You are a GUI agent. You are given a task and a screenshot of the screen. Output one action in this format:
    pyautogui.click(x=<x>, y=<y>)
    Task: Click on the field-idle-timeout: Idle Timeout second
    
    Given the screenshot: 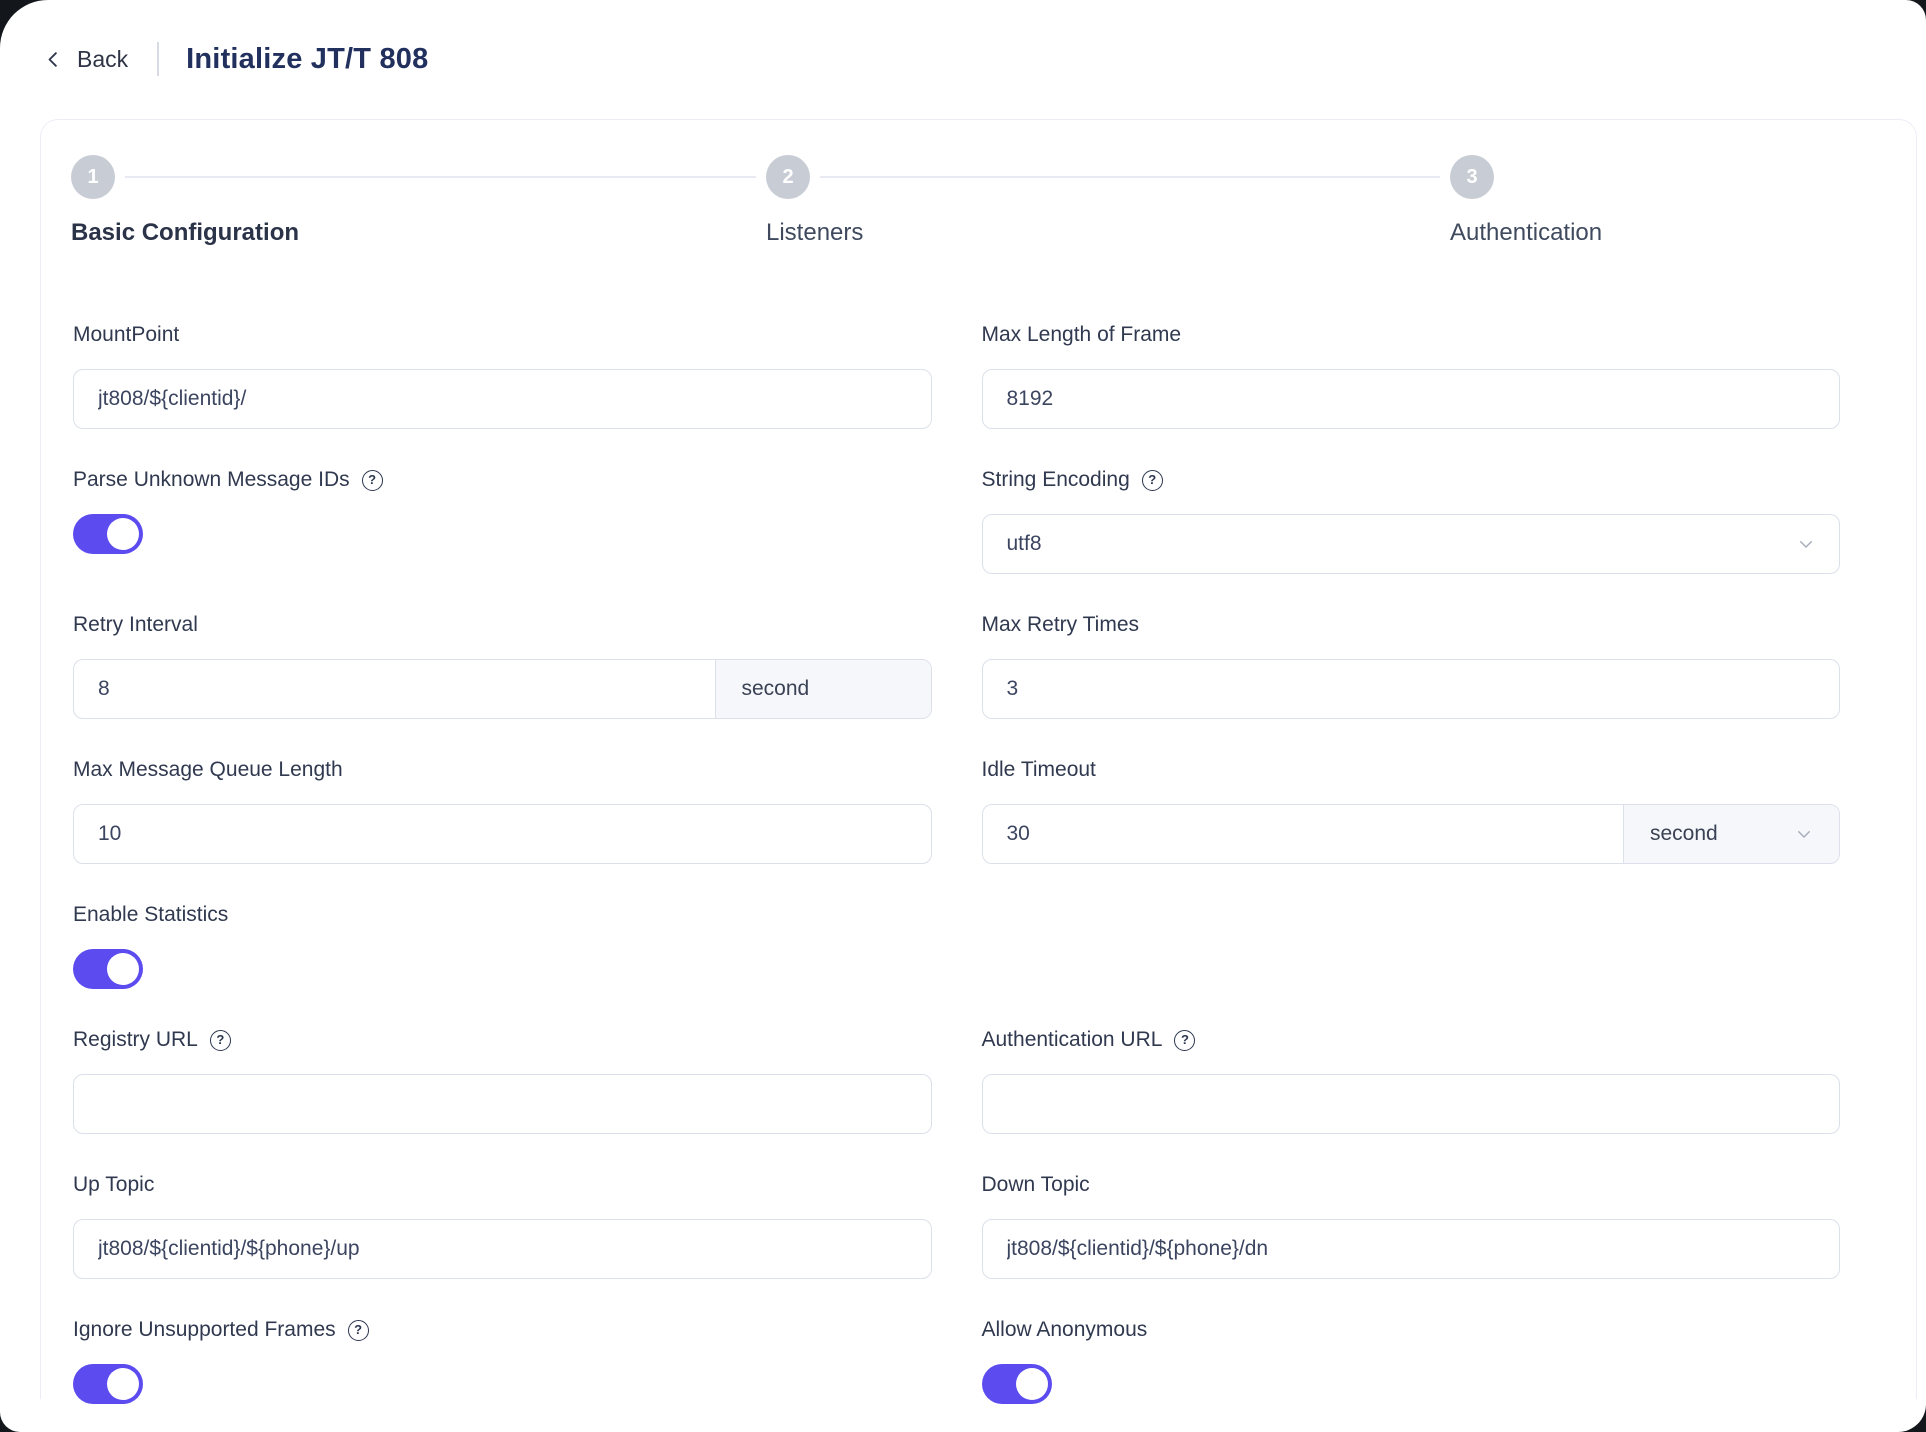 What is the action you would take?
    pyautogui.click(x=1410, y=810)
    